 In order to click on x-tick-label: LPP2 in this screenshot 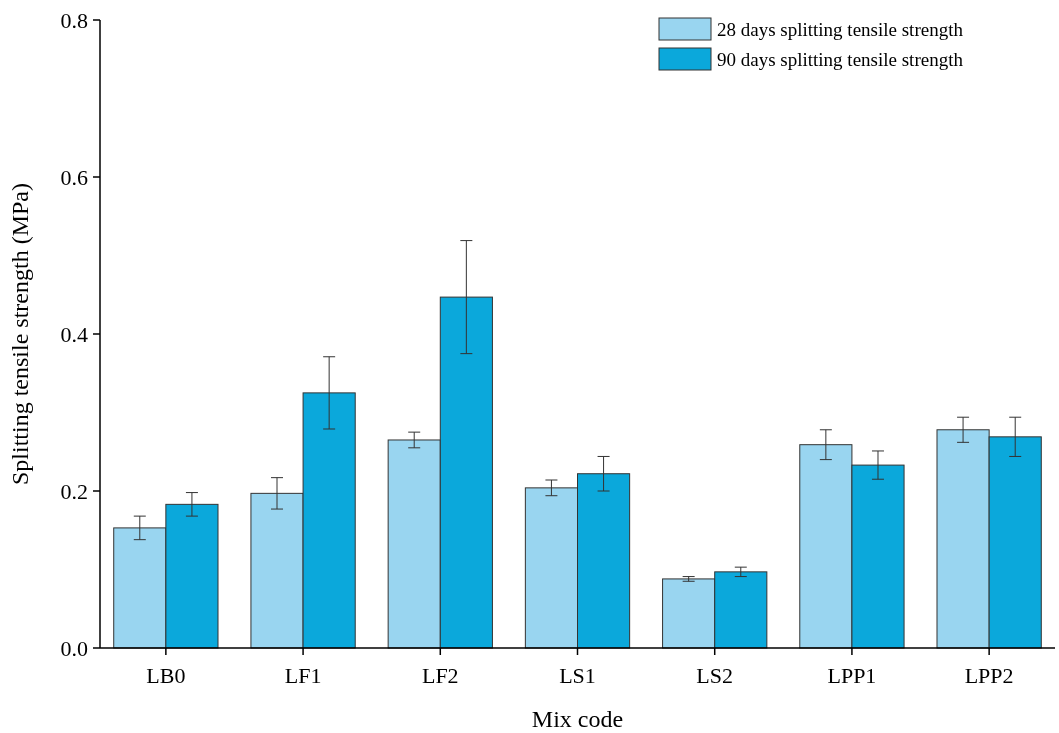, I will do `click(989, 675)`.